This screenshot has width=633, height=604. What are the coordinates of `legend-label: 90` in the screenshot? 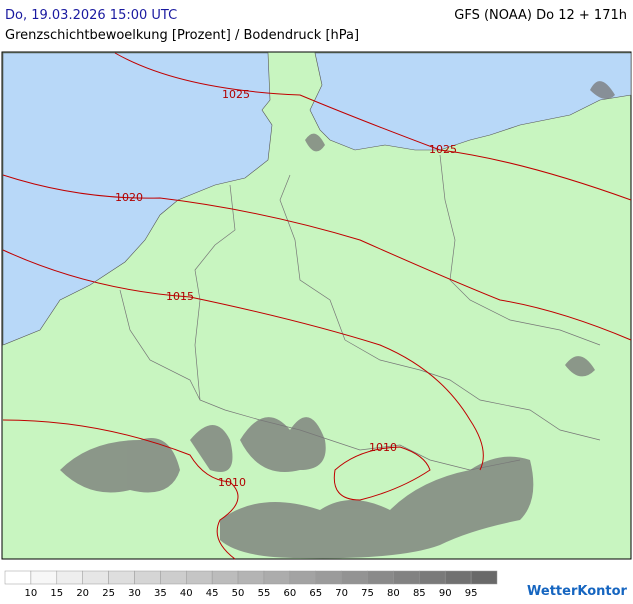 It's located at (445, 593).